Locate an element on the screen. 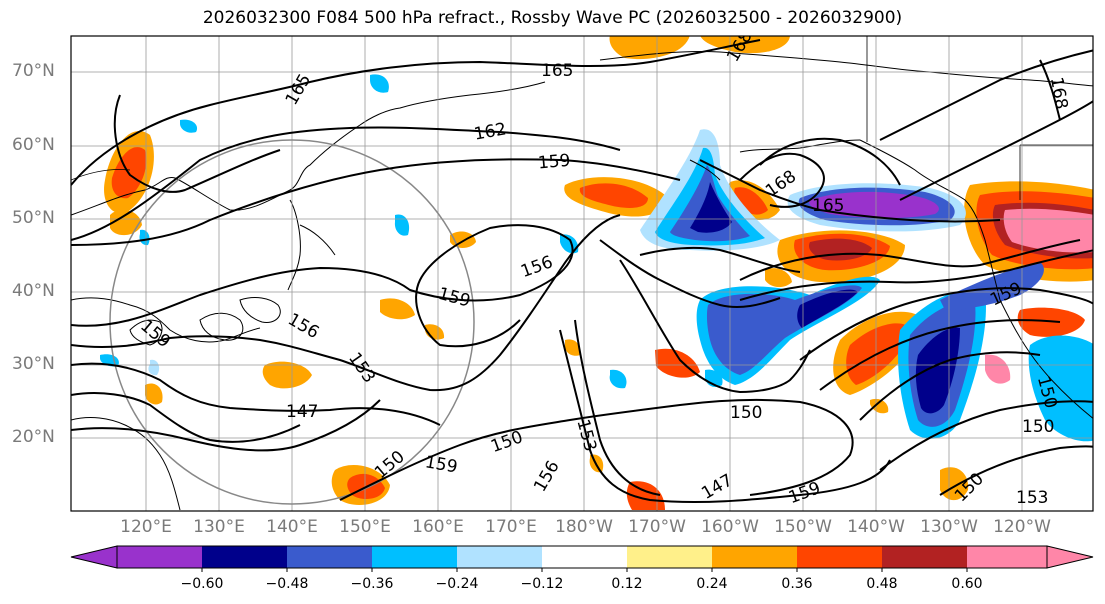 The image size is (1105, 604). lon-label: 140°W is located at coordinates (876, 527).